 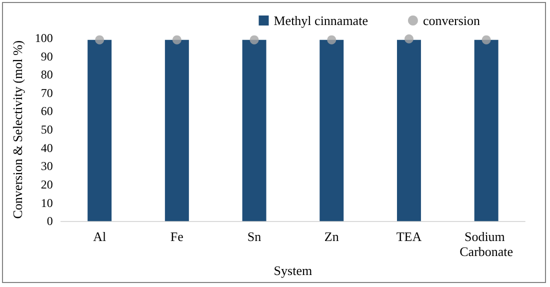 What do you see at coordinates (99, 236) in the screenshot?
I see `x-tick-label: Al` at bounding box center [99, 236].